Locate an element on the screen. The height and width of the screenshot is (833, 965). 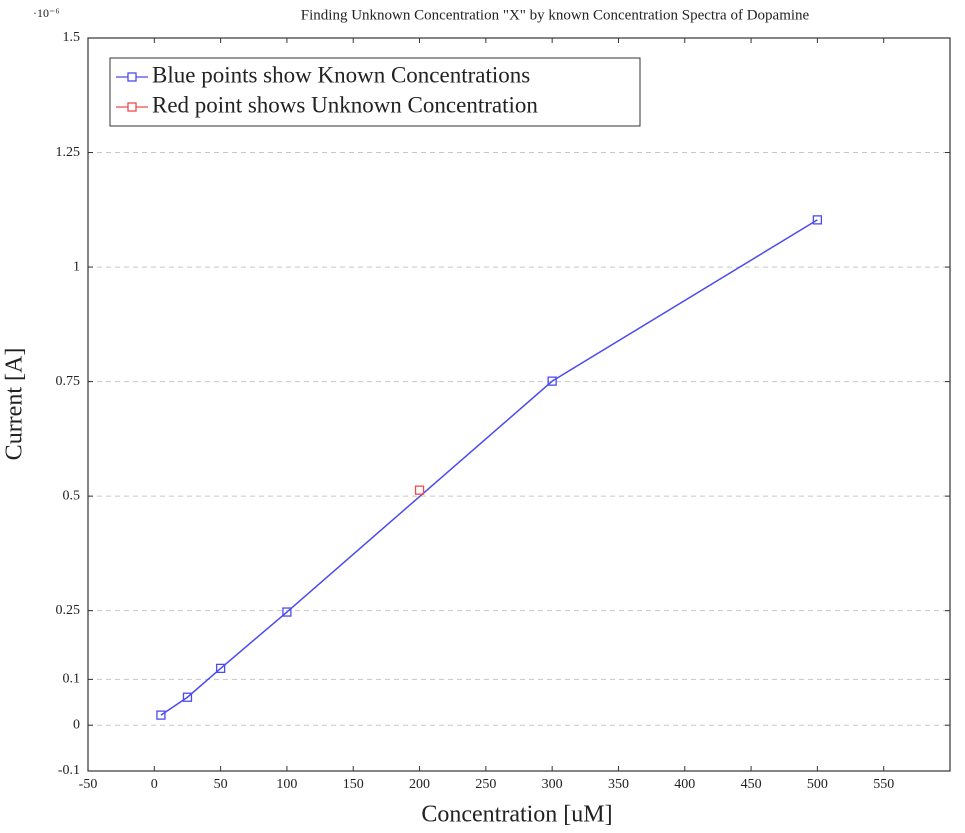
y-tick-label: 0.25 is located at coordinates (68, 610).